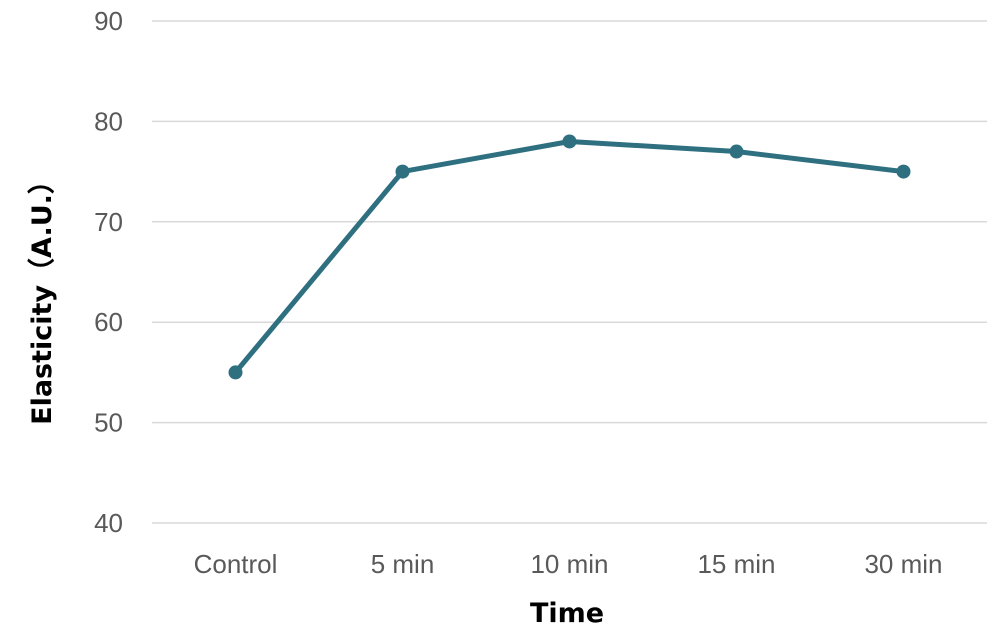 The height and width of the screenshot is (629, 1000). Describe the element at coordinates (108, 272) in the screenshot. I see `y-axis-ticks: 40 50 60 70 80 90` at that location.